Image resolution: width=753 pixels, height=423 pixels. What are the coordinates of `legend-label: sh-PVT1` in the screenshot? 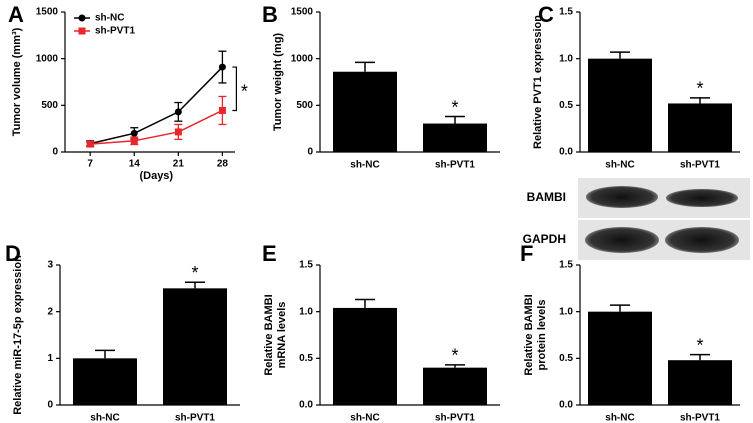 It's located at (115, 31).